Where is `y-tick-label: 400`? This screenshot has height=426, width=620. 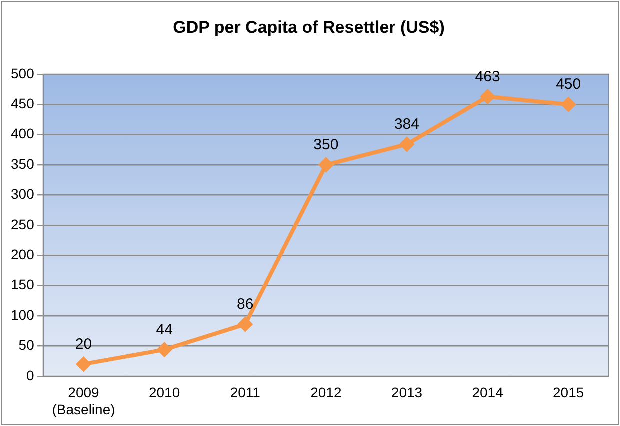 y-tick-label: 400 is located at coordinates (23, 134).